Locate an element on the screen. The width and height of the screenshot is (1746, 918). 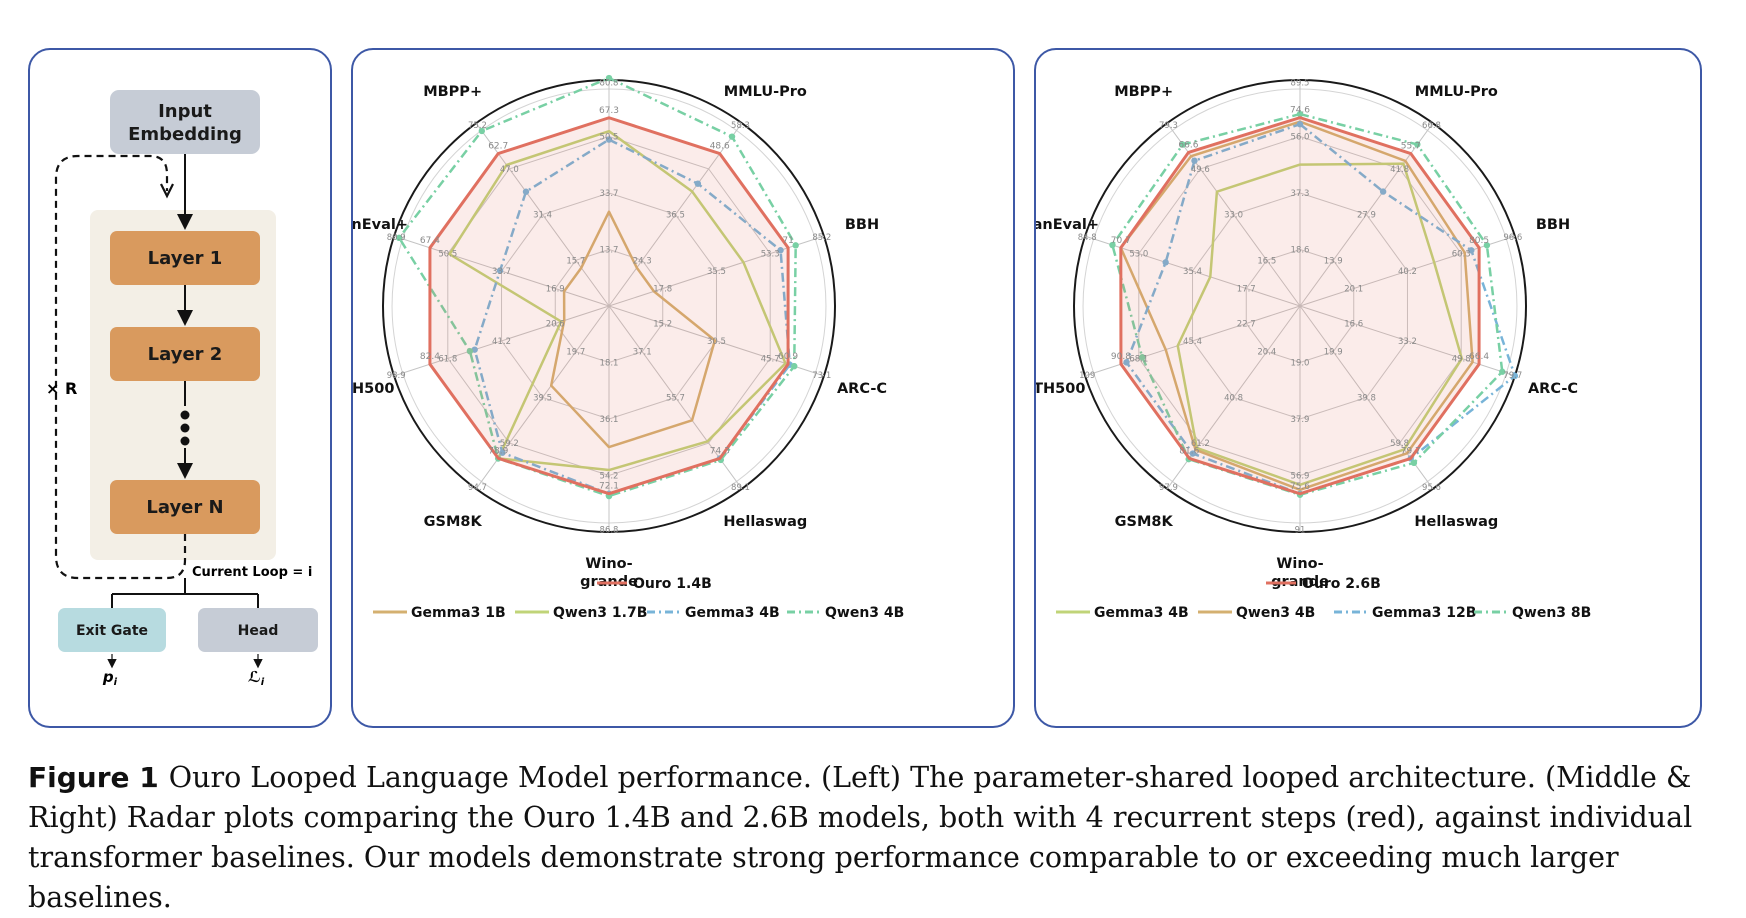
input-embedding-label-1: Input is located at coordinates (185, 111).